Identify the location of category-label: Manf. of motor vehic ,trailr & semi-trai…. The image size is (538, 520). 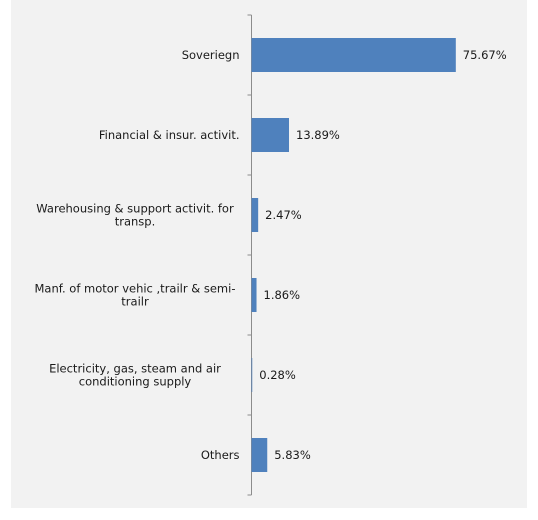
(135, 295).